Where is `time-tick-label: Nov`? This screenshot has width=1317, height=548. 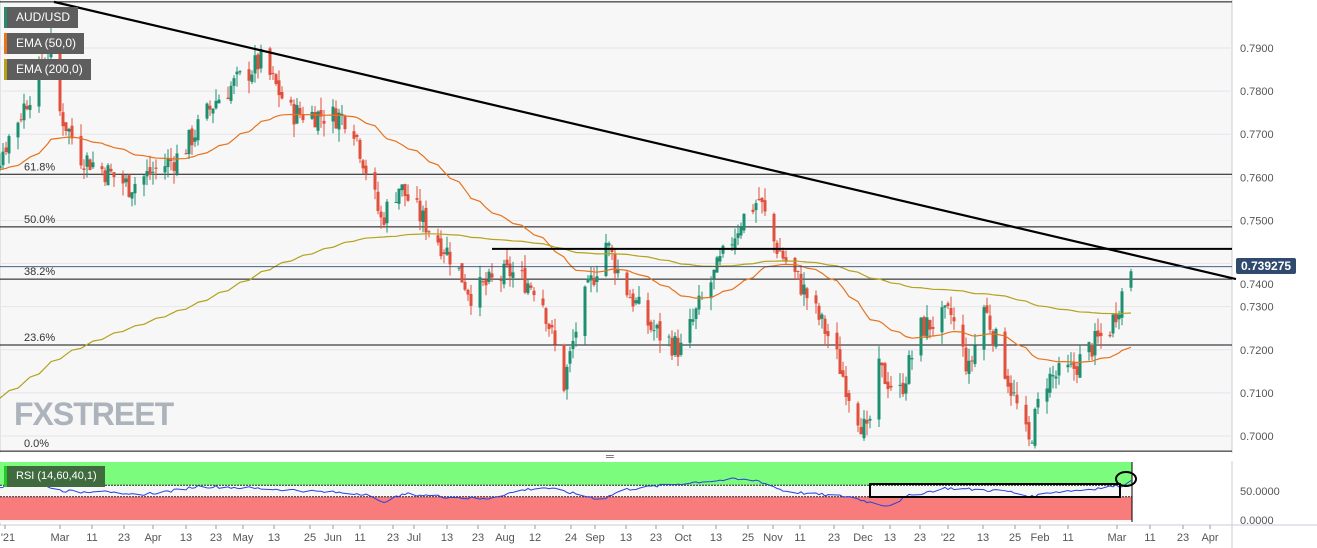 time-tick-label: Nov is located at coordinates (773, 538).